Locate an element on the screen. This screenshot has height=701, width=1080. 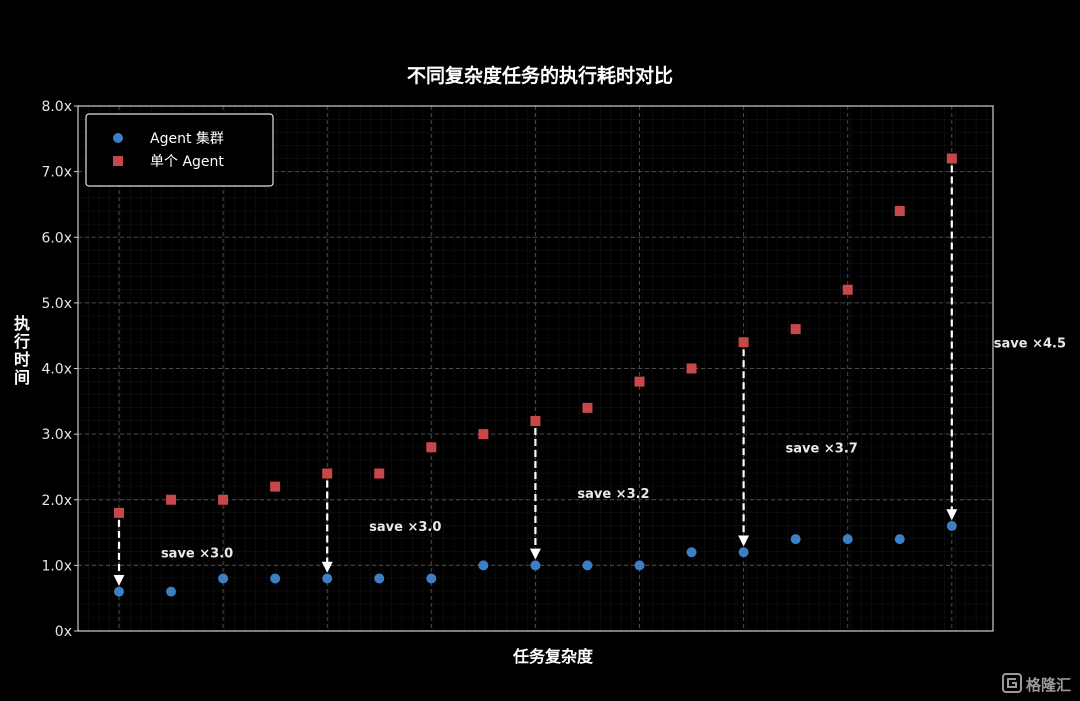
watermark-logo-mark is located at coordinates (1012, 683).